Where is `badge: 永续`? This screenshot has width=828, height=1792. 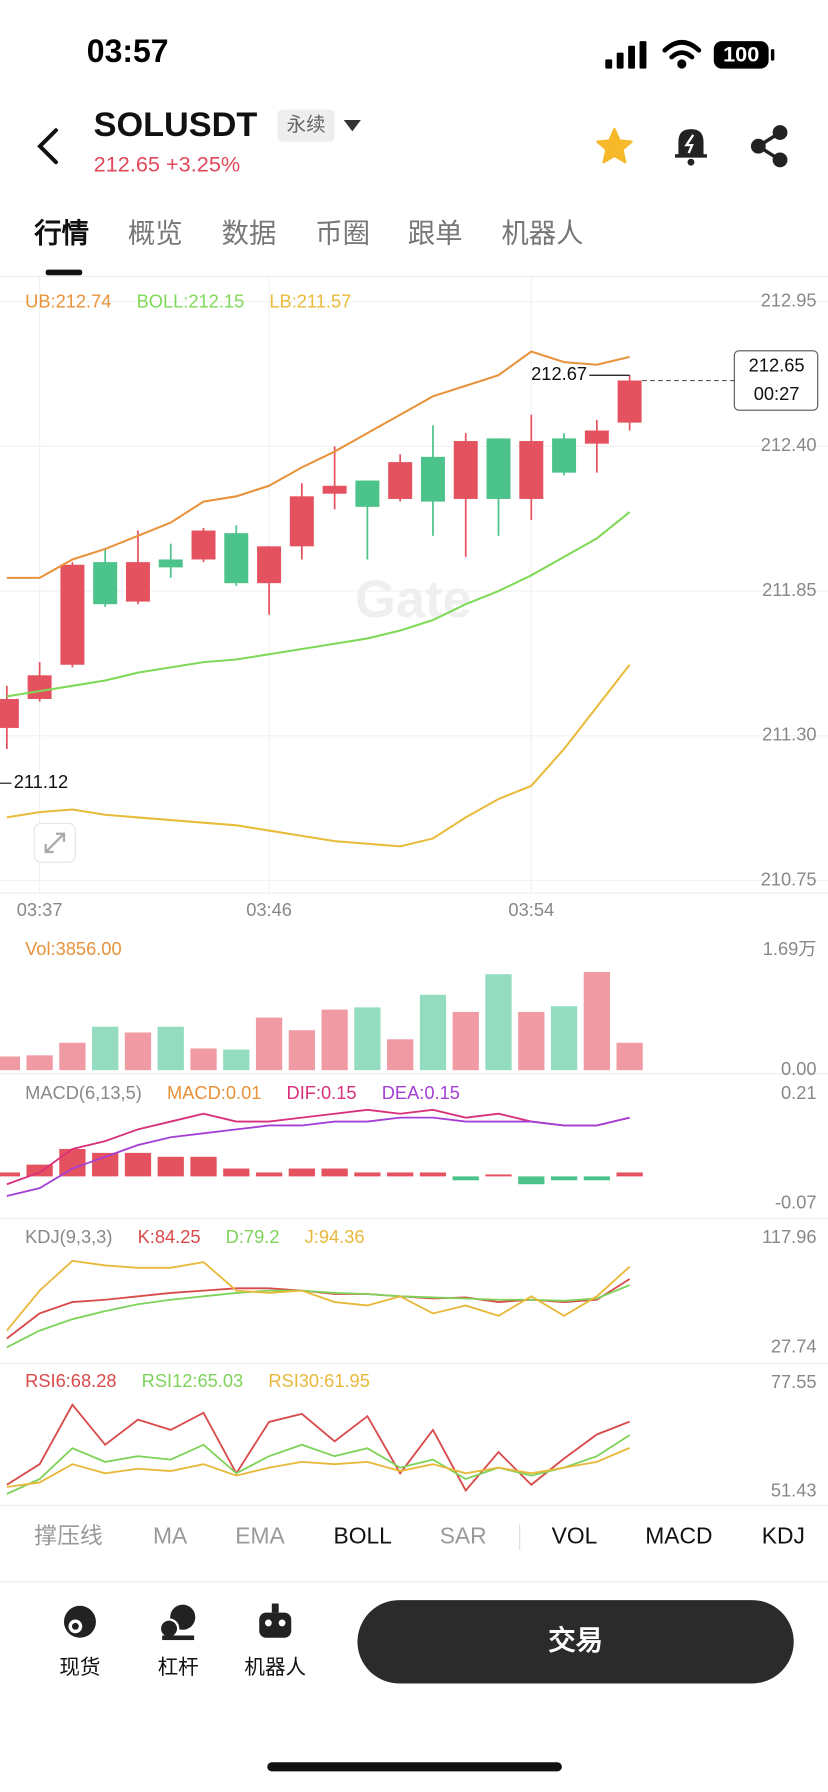 badge: 永续 is located at coordinates (306, 125).